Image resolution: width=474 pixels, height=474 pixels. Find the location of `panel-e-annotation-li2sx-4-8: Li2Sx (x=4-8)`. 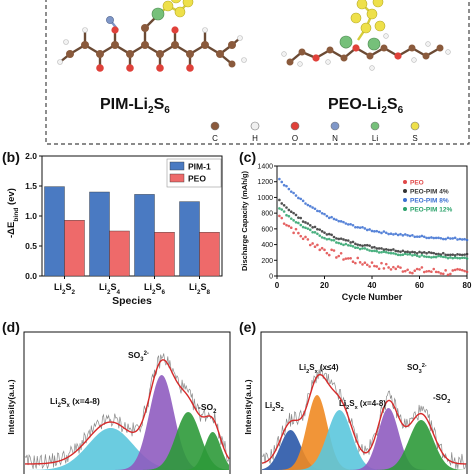

panel-e-annotation-li2sx-4-8: Li2Sx (x=4-8) is located at coordinates (362, 405).